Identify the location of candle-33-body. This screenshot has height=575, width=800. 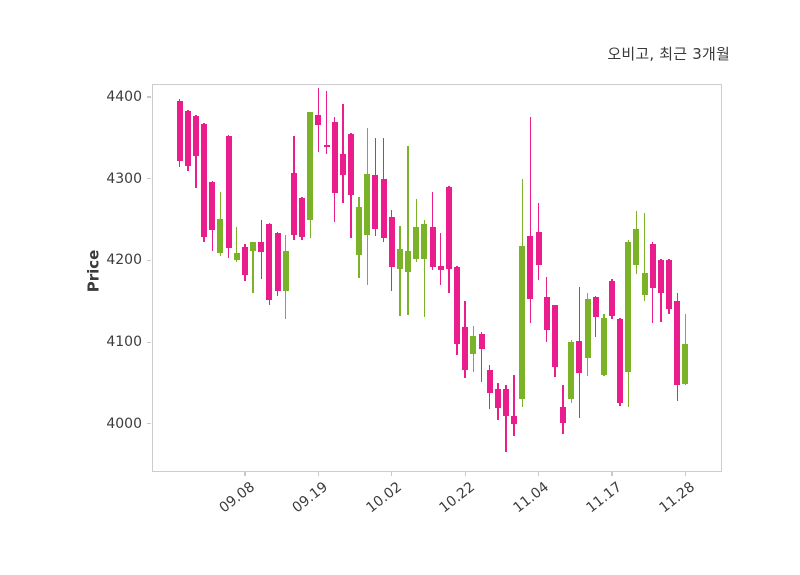
(440, 268).